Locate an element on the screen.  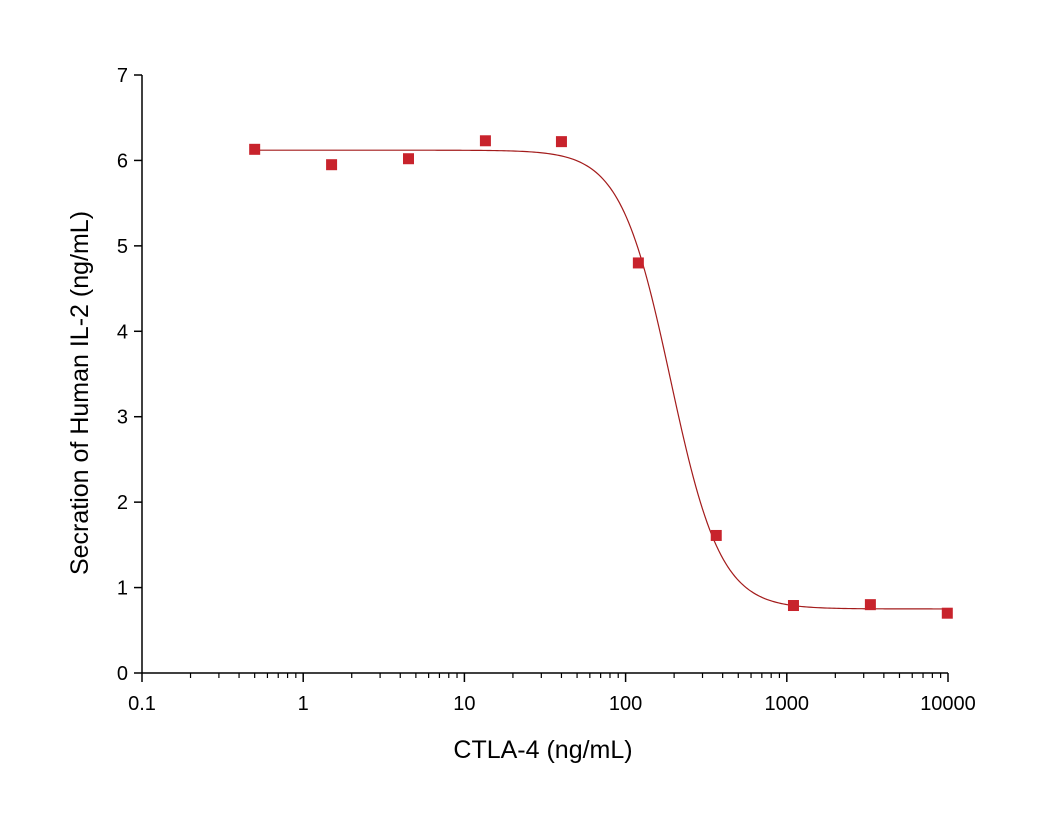
x-tick-label-4: 1000 is located at coordinates (787, 704).